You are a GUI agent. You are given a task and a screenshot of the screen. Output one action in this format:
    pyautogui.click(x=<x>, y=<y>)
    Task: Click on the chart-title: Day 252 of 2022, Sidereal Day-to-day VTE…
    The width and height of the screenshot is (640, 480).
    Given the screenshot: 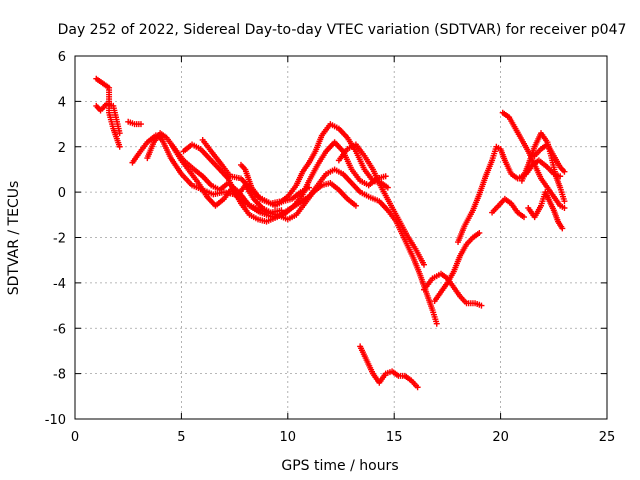 What is the action you would take?
    pyautogui.click(x=342, y=30)
    